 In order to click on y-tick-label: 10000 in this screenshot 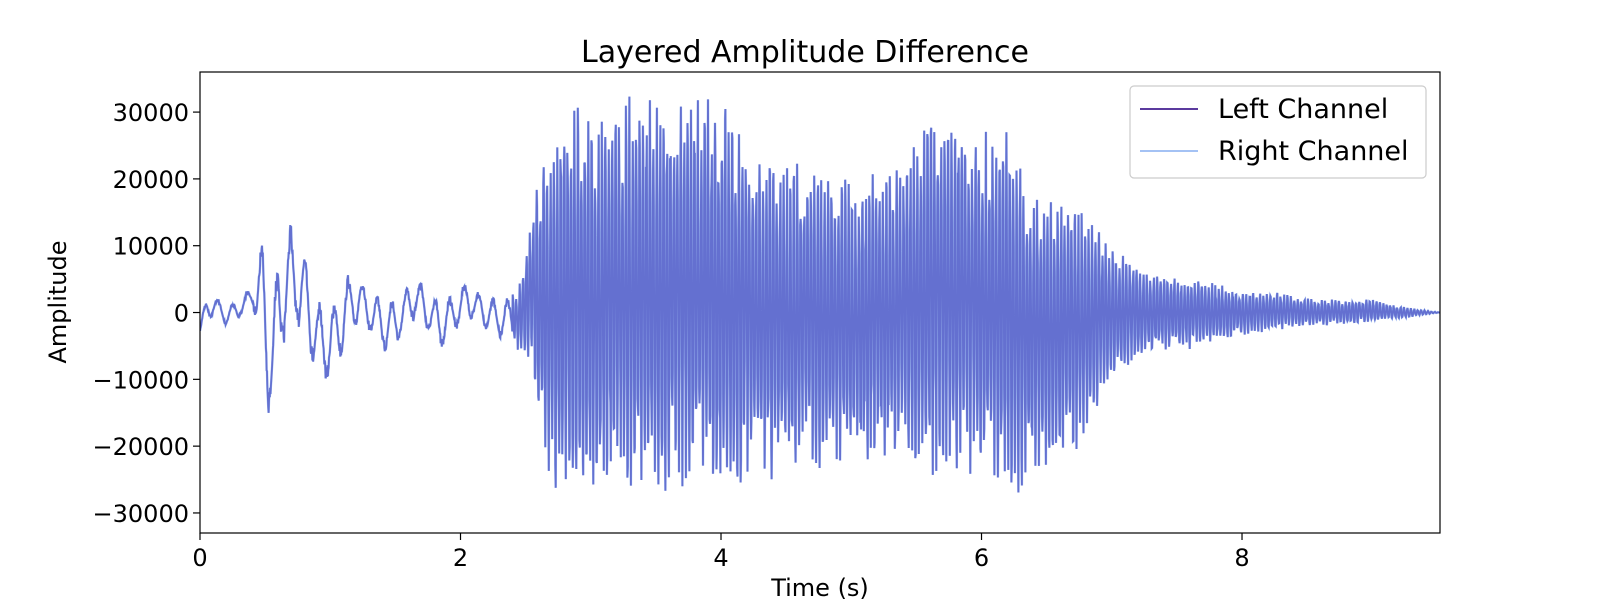, I will do `click(151, 247)`.